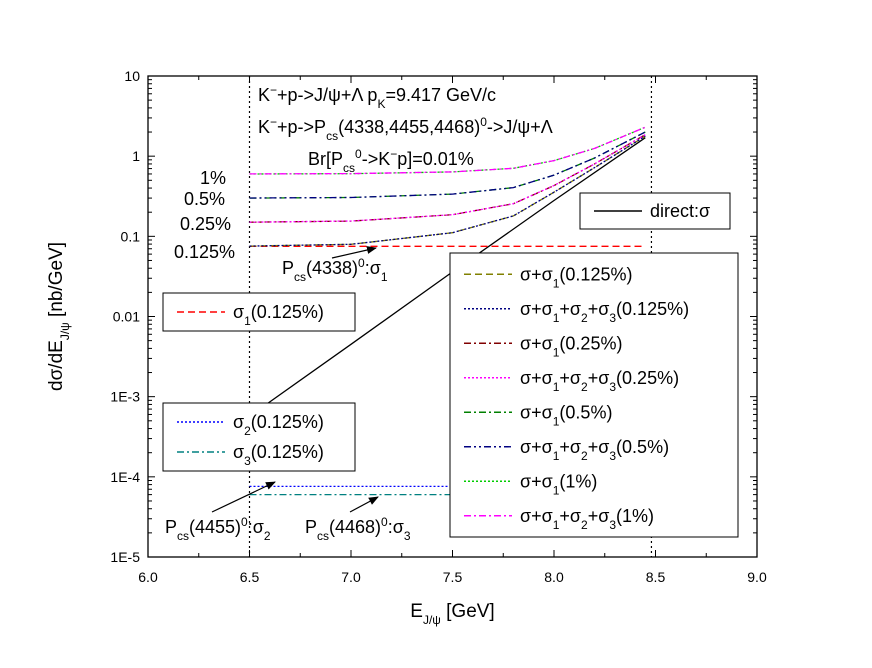 The image size is (872, 668). I want to click on legend-entry-label: σ+σ1(0.5%), so click(566, 415).